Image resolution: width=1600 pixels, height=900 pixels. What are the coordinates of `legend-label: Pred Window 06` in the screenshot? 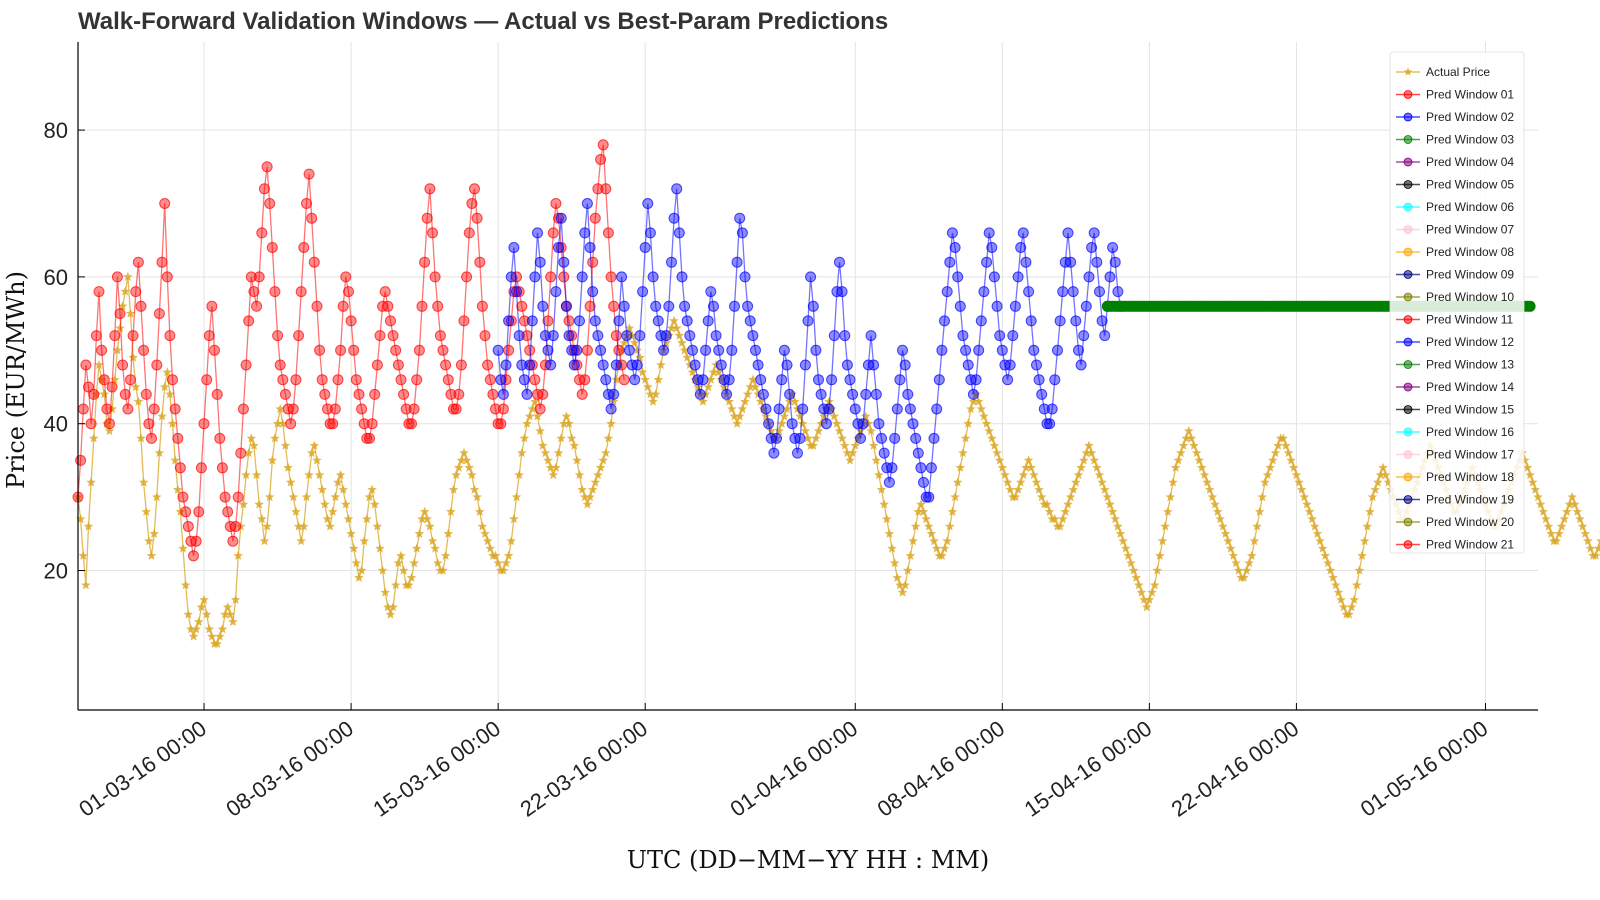 It's located at (1470, 207).